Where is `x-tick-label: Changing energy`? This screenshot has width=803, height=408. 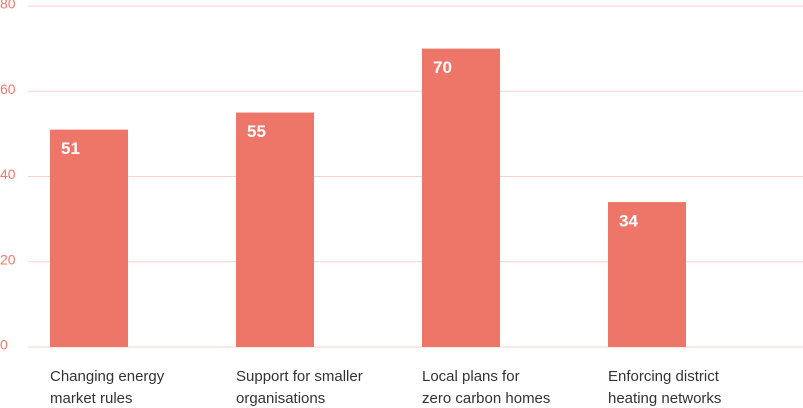 x-tick-label: Changing energy is located at coordinates (107, 376).